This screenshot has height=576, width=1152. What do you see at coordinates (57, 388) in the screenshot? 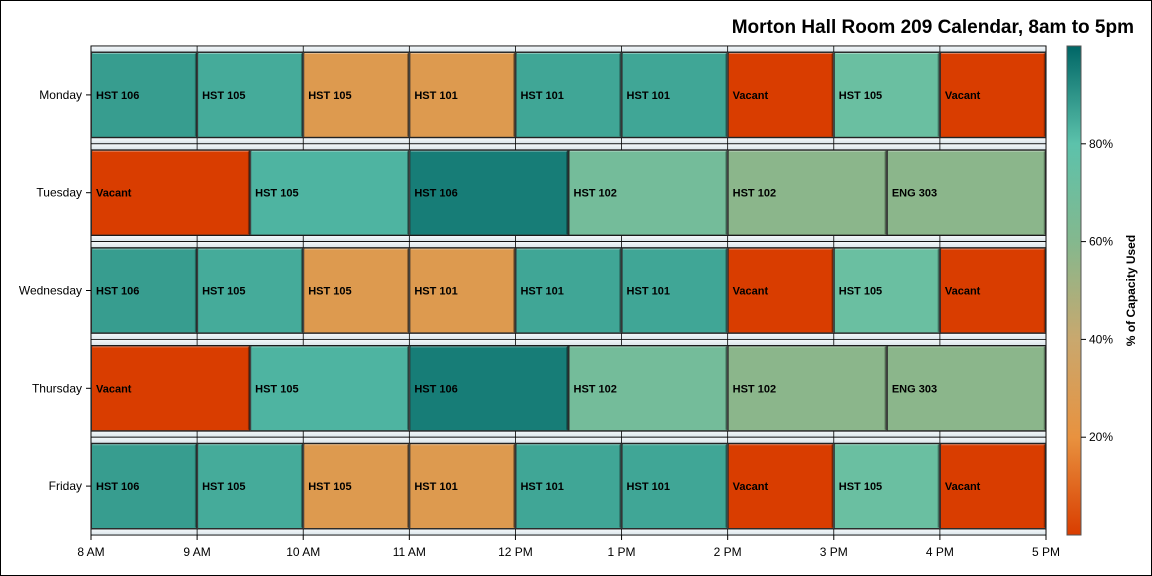
I see `day-label: Thursday` at bounding box center [57, 388].